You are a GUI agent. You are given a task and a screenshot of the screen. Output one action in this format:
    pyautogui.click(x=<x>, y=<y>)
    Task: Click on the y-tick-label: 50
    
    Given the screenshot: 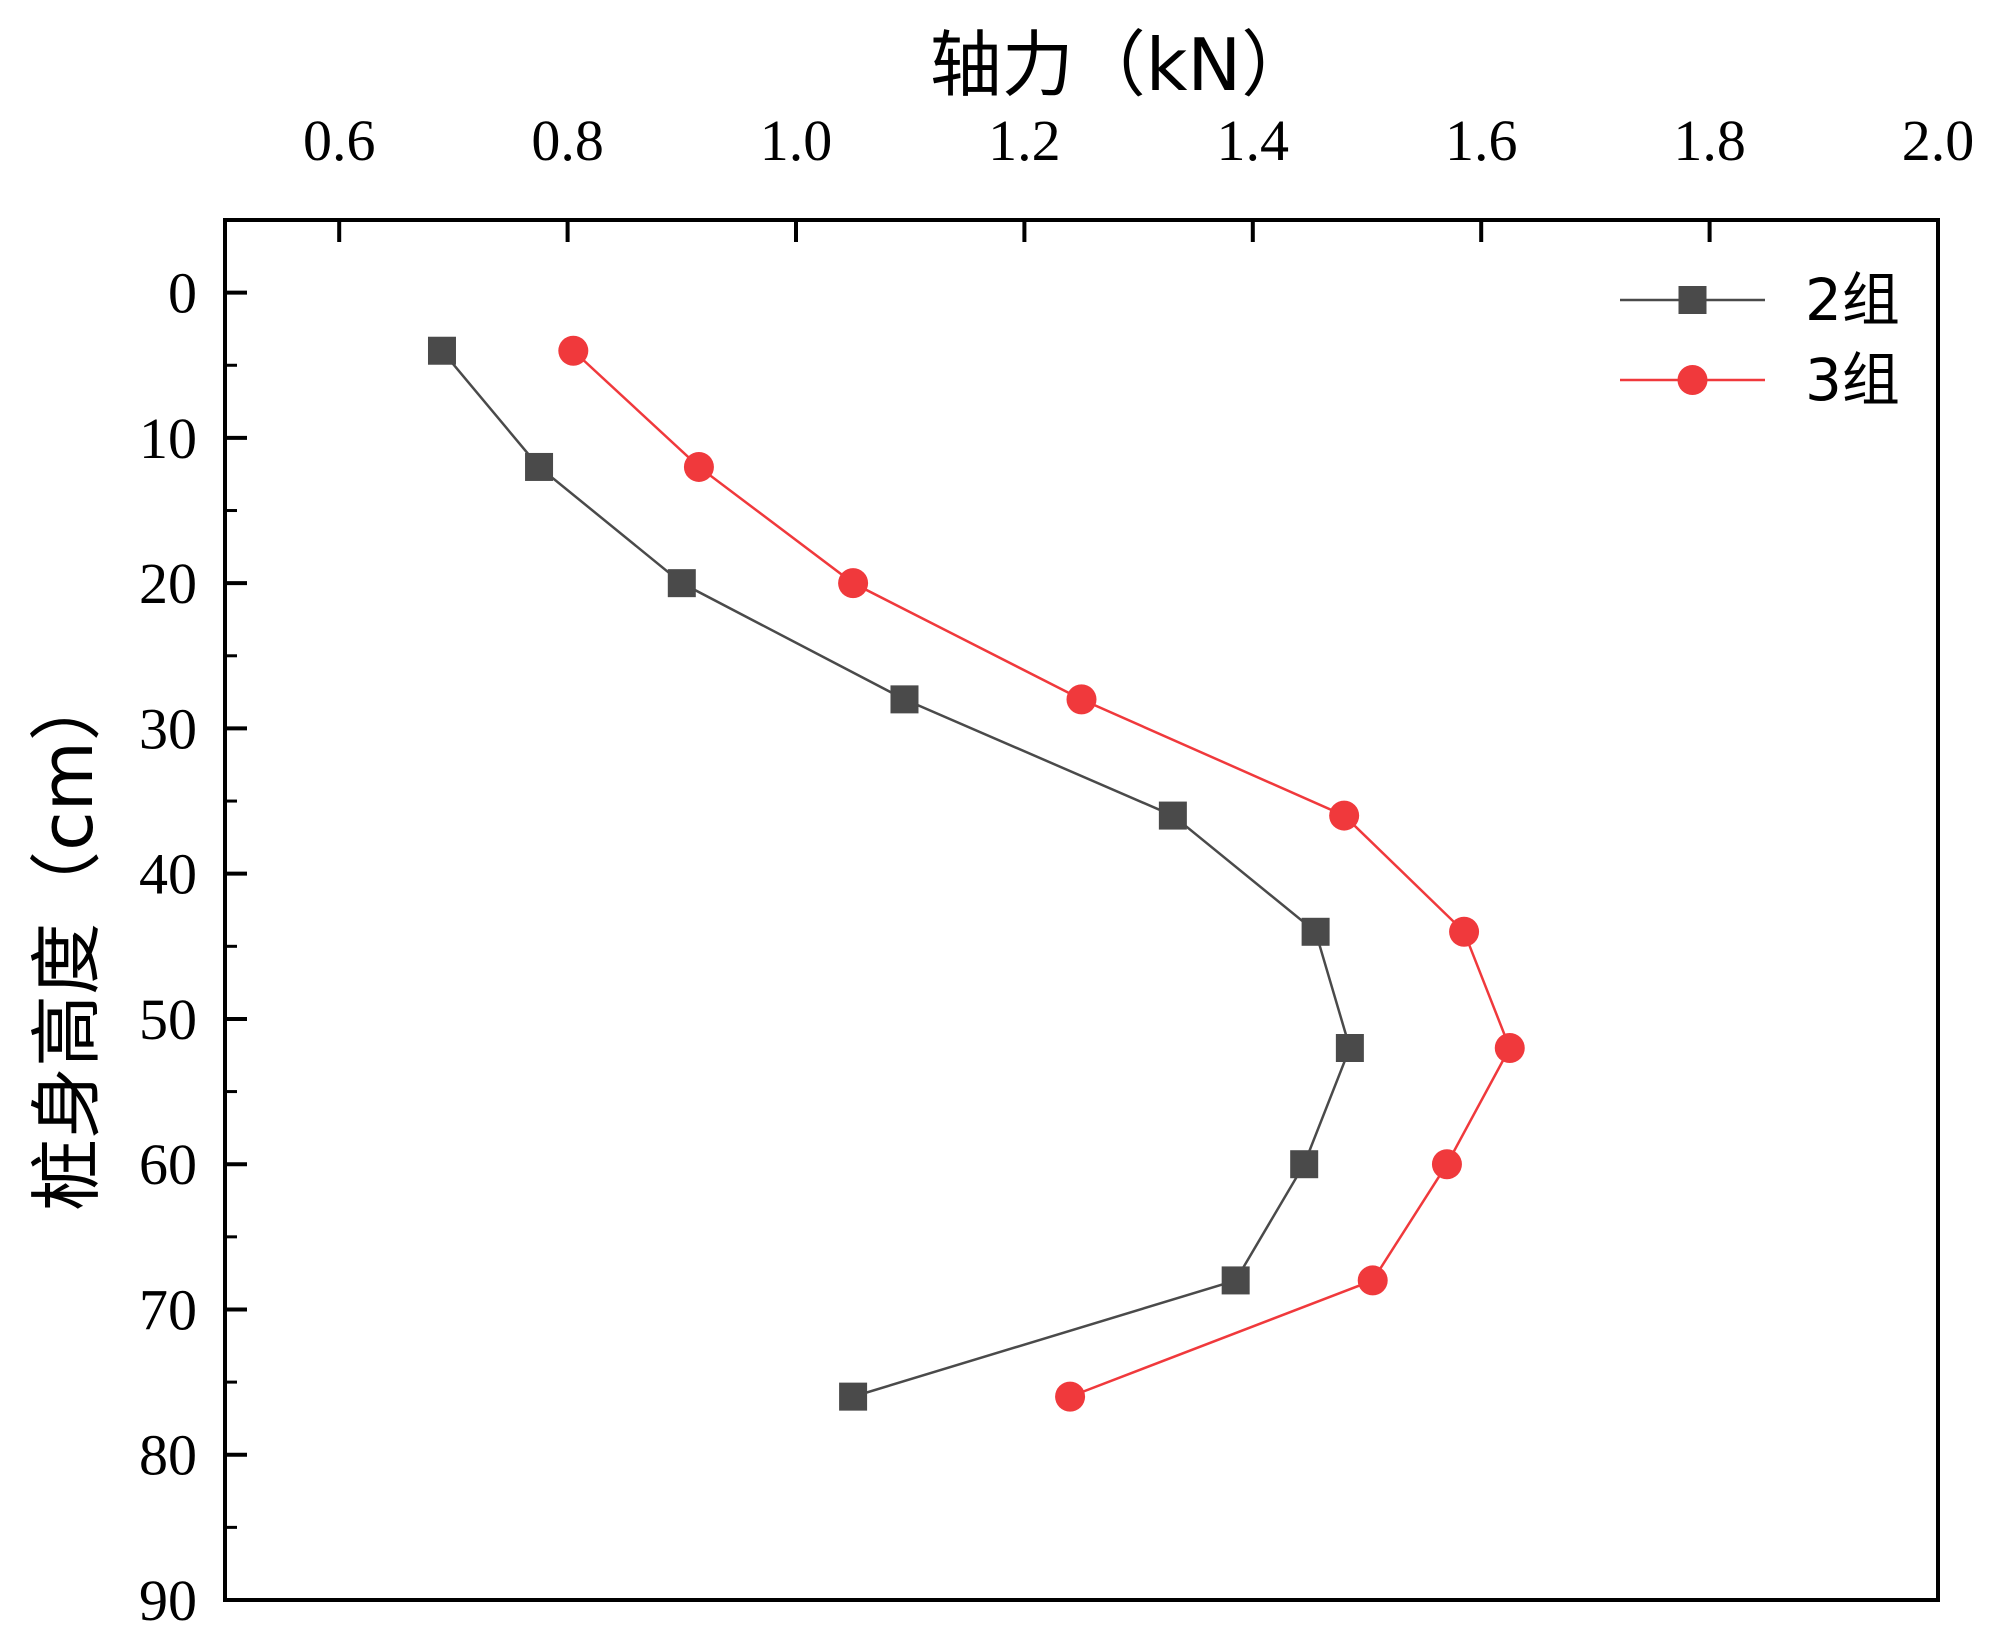 What is the action you would take?
    pyautogui.click(x=168, y=1019)
    